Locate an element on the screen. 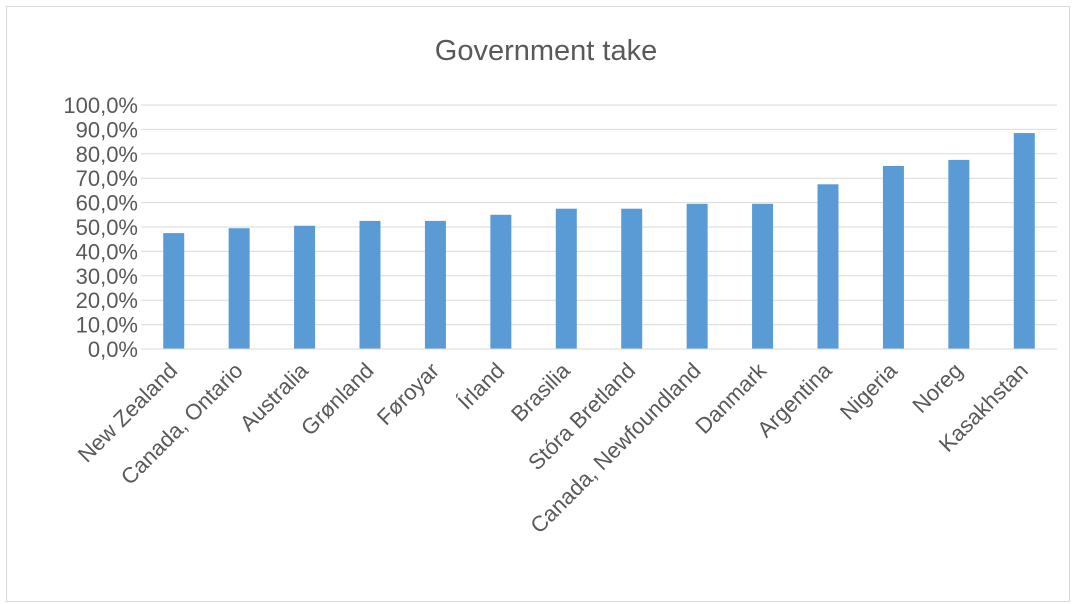 The image size is (1072, 604). x-category-label: Canada, Ontario is located at coordinates (182, 424).